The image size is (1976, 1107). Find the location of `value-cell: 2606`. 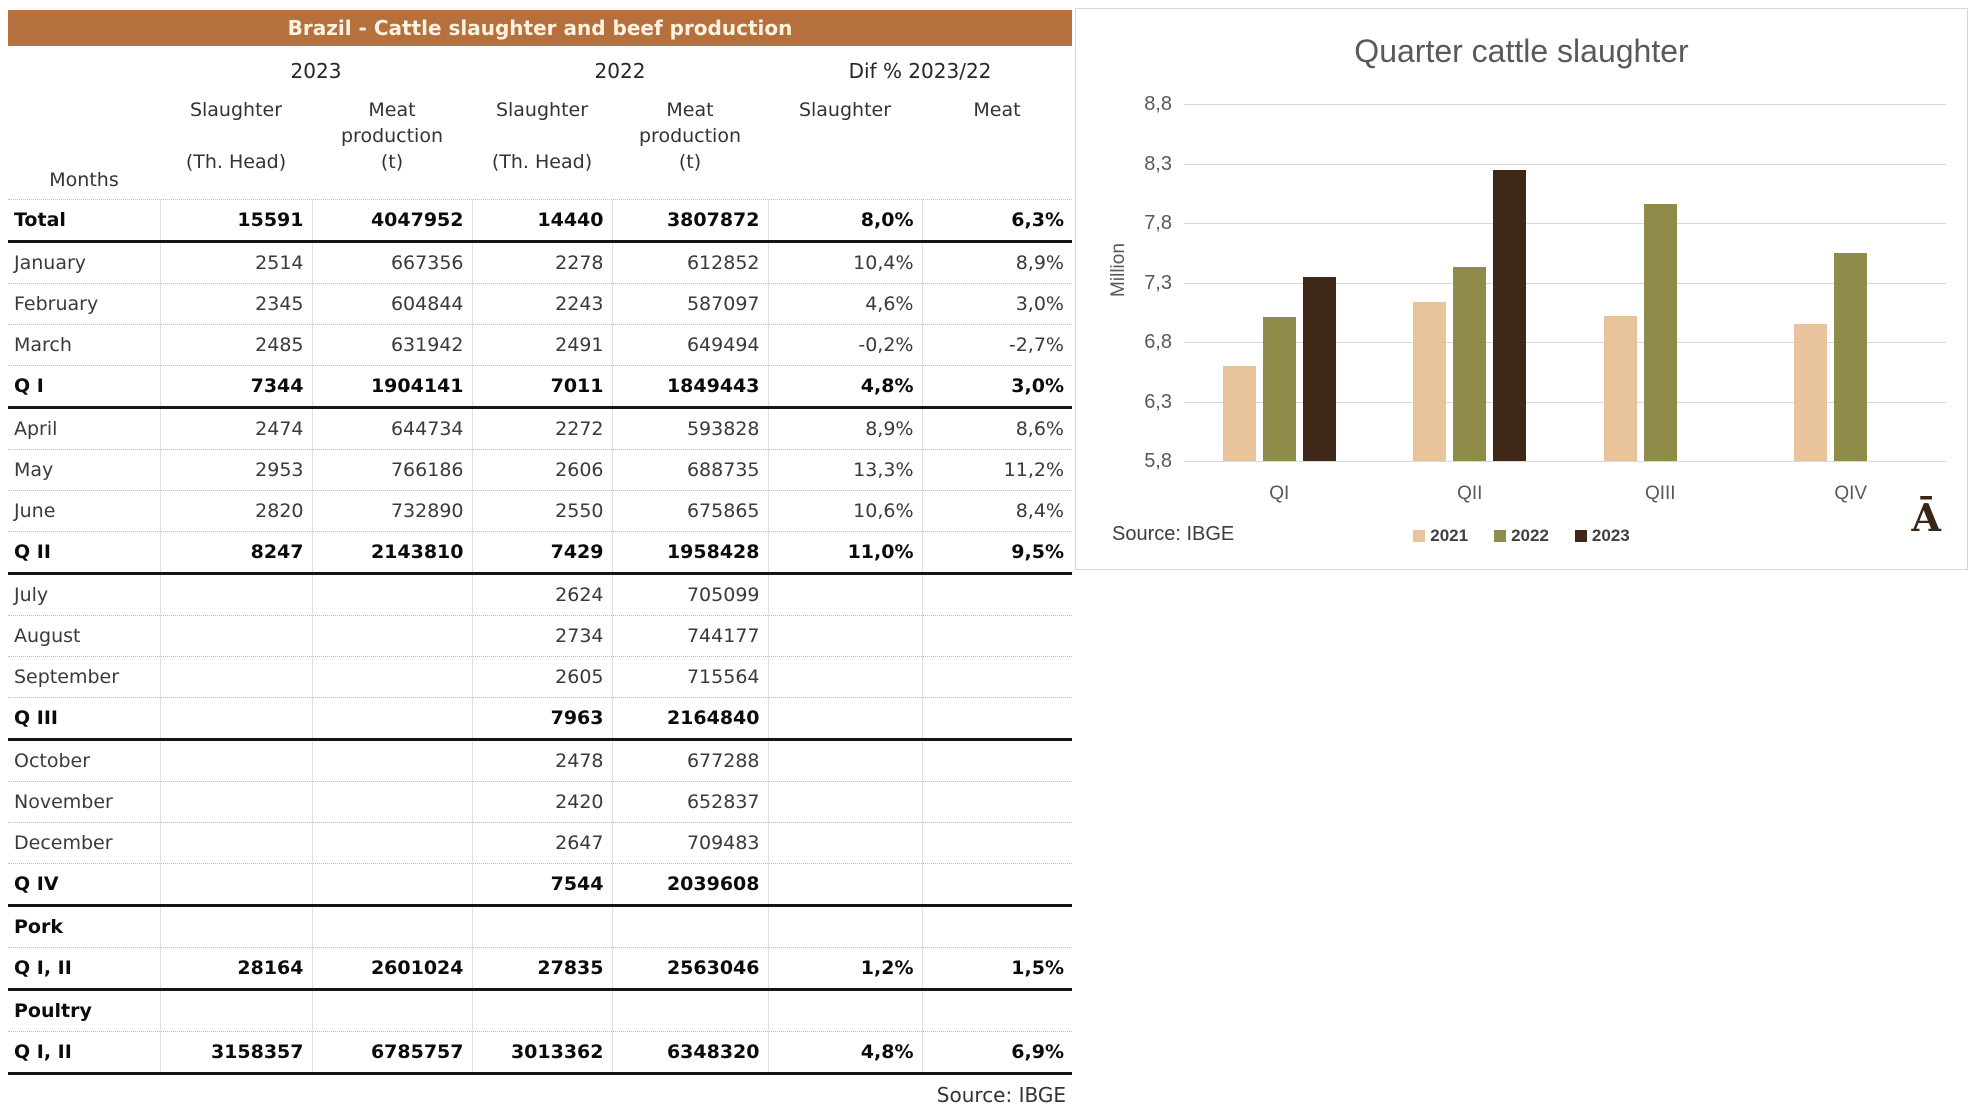

value-cell: 2606 is located at coordinates (542, 470).